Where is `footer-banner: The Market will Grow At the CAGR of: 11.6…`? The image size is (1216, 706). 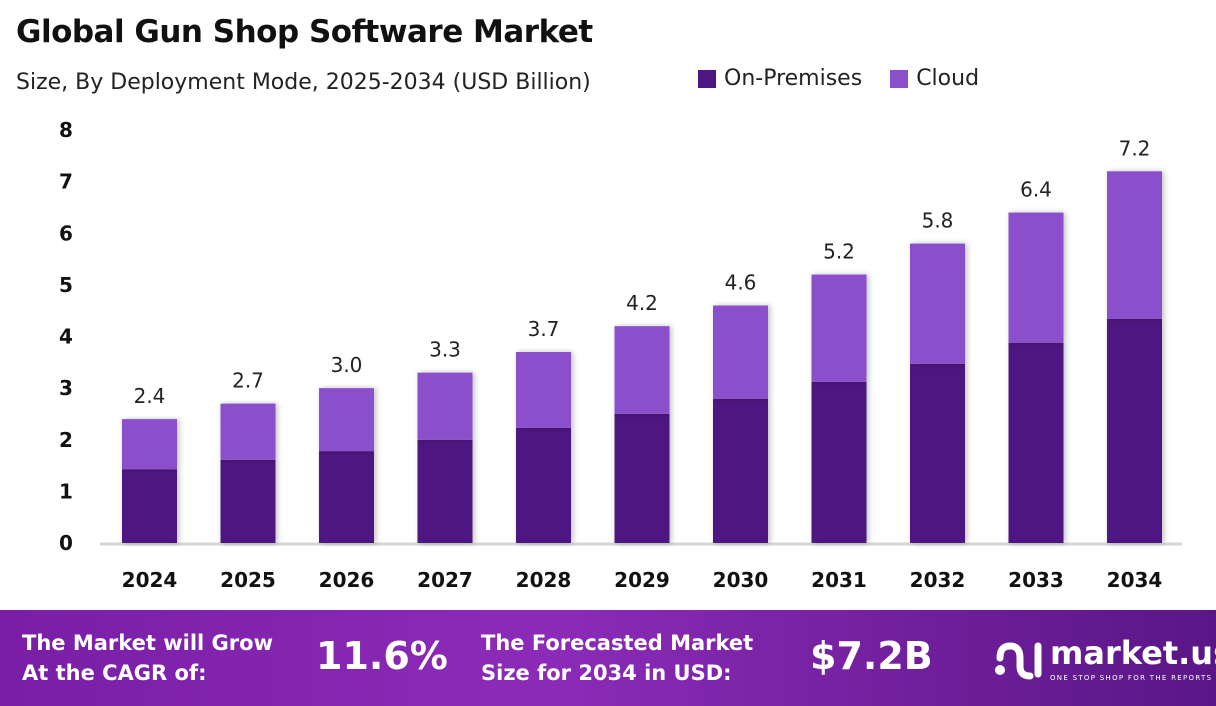
footer-banner: The Market will Grow At the CAGR of: 11.6… is located at coordinates (608, 658).